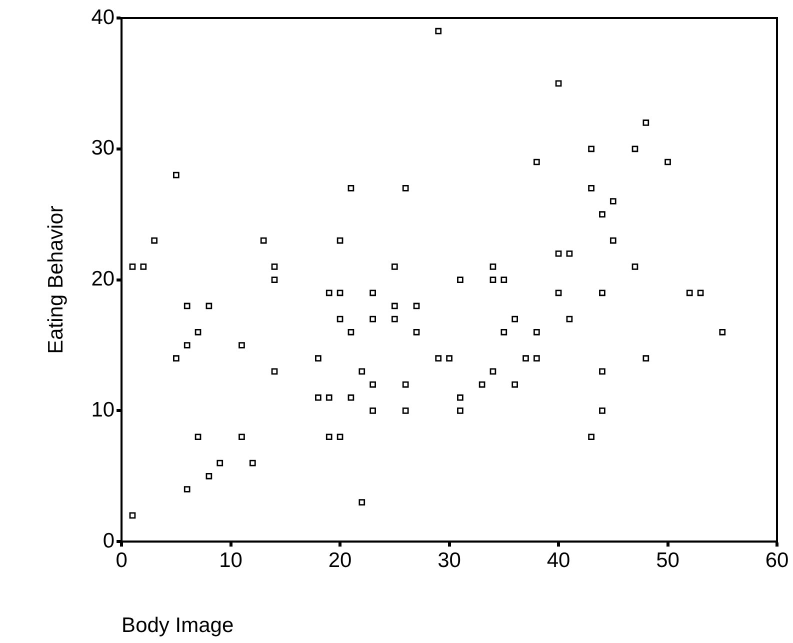 The width and height of the screenshot is (793, 643). I want to click on x-axis-title: Body Image, so click(178, 626).